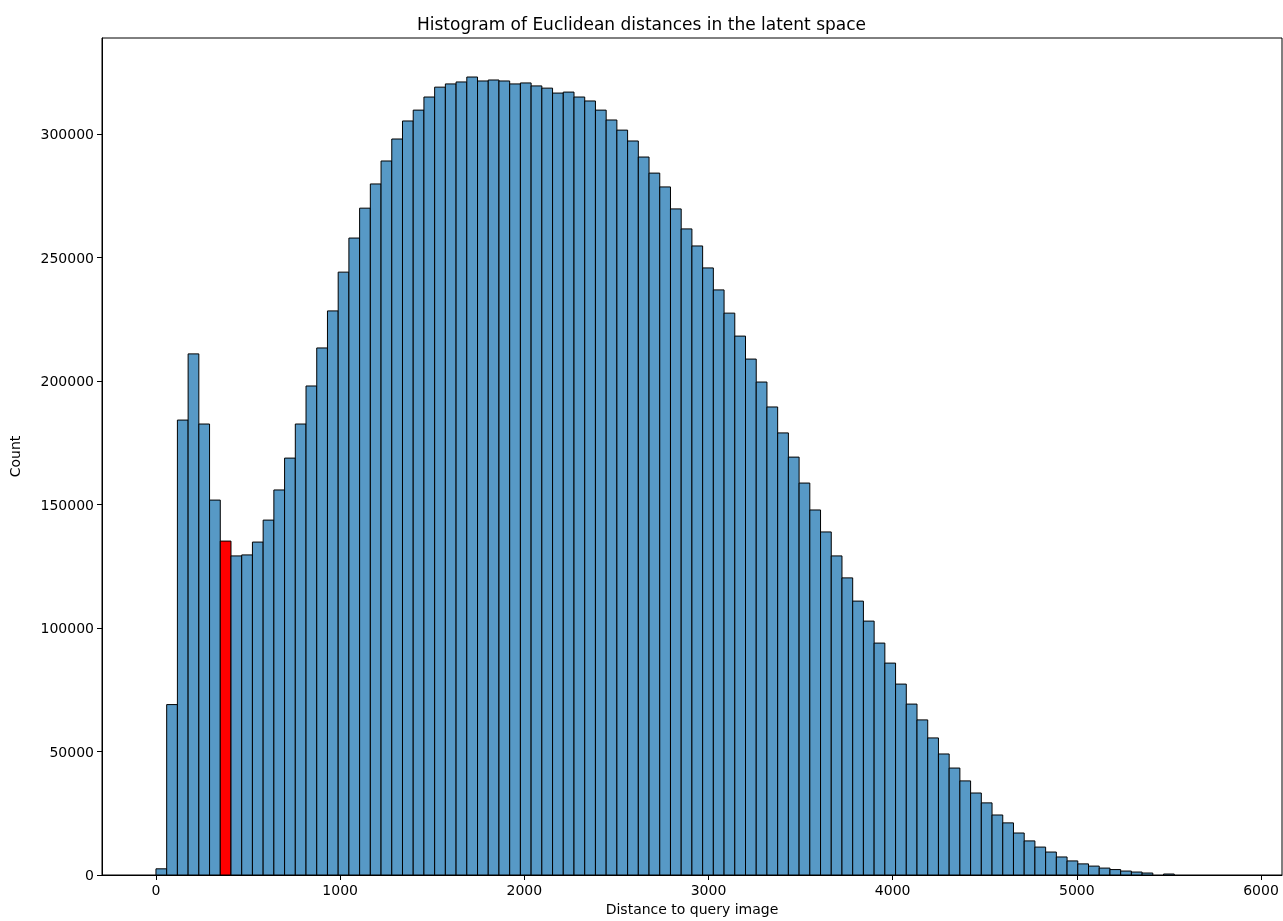 The height and width of the screenshot is (921, 1283). Describe the element at coordinates (67, 381) in the screenshot. I see `y-tick-label: 200000` at that location.